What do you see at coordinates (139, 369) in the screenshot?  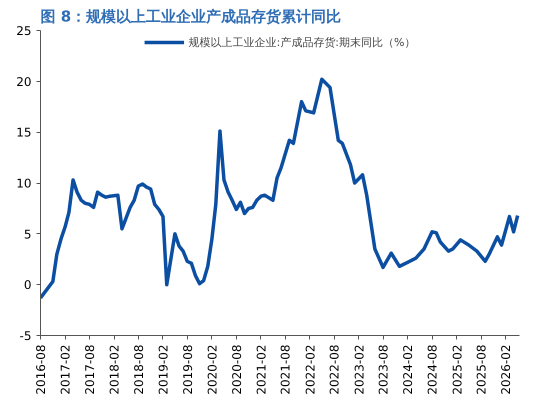 I see `x-tick-label: 2018-08` at bounding box center [139, 369].